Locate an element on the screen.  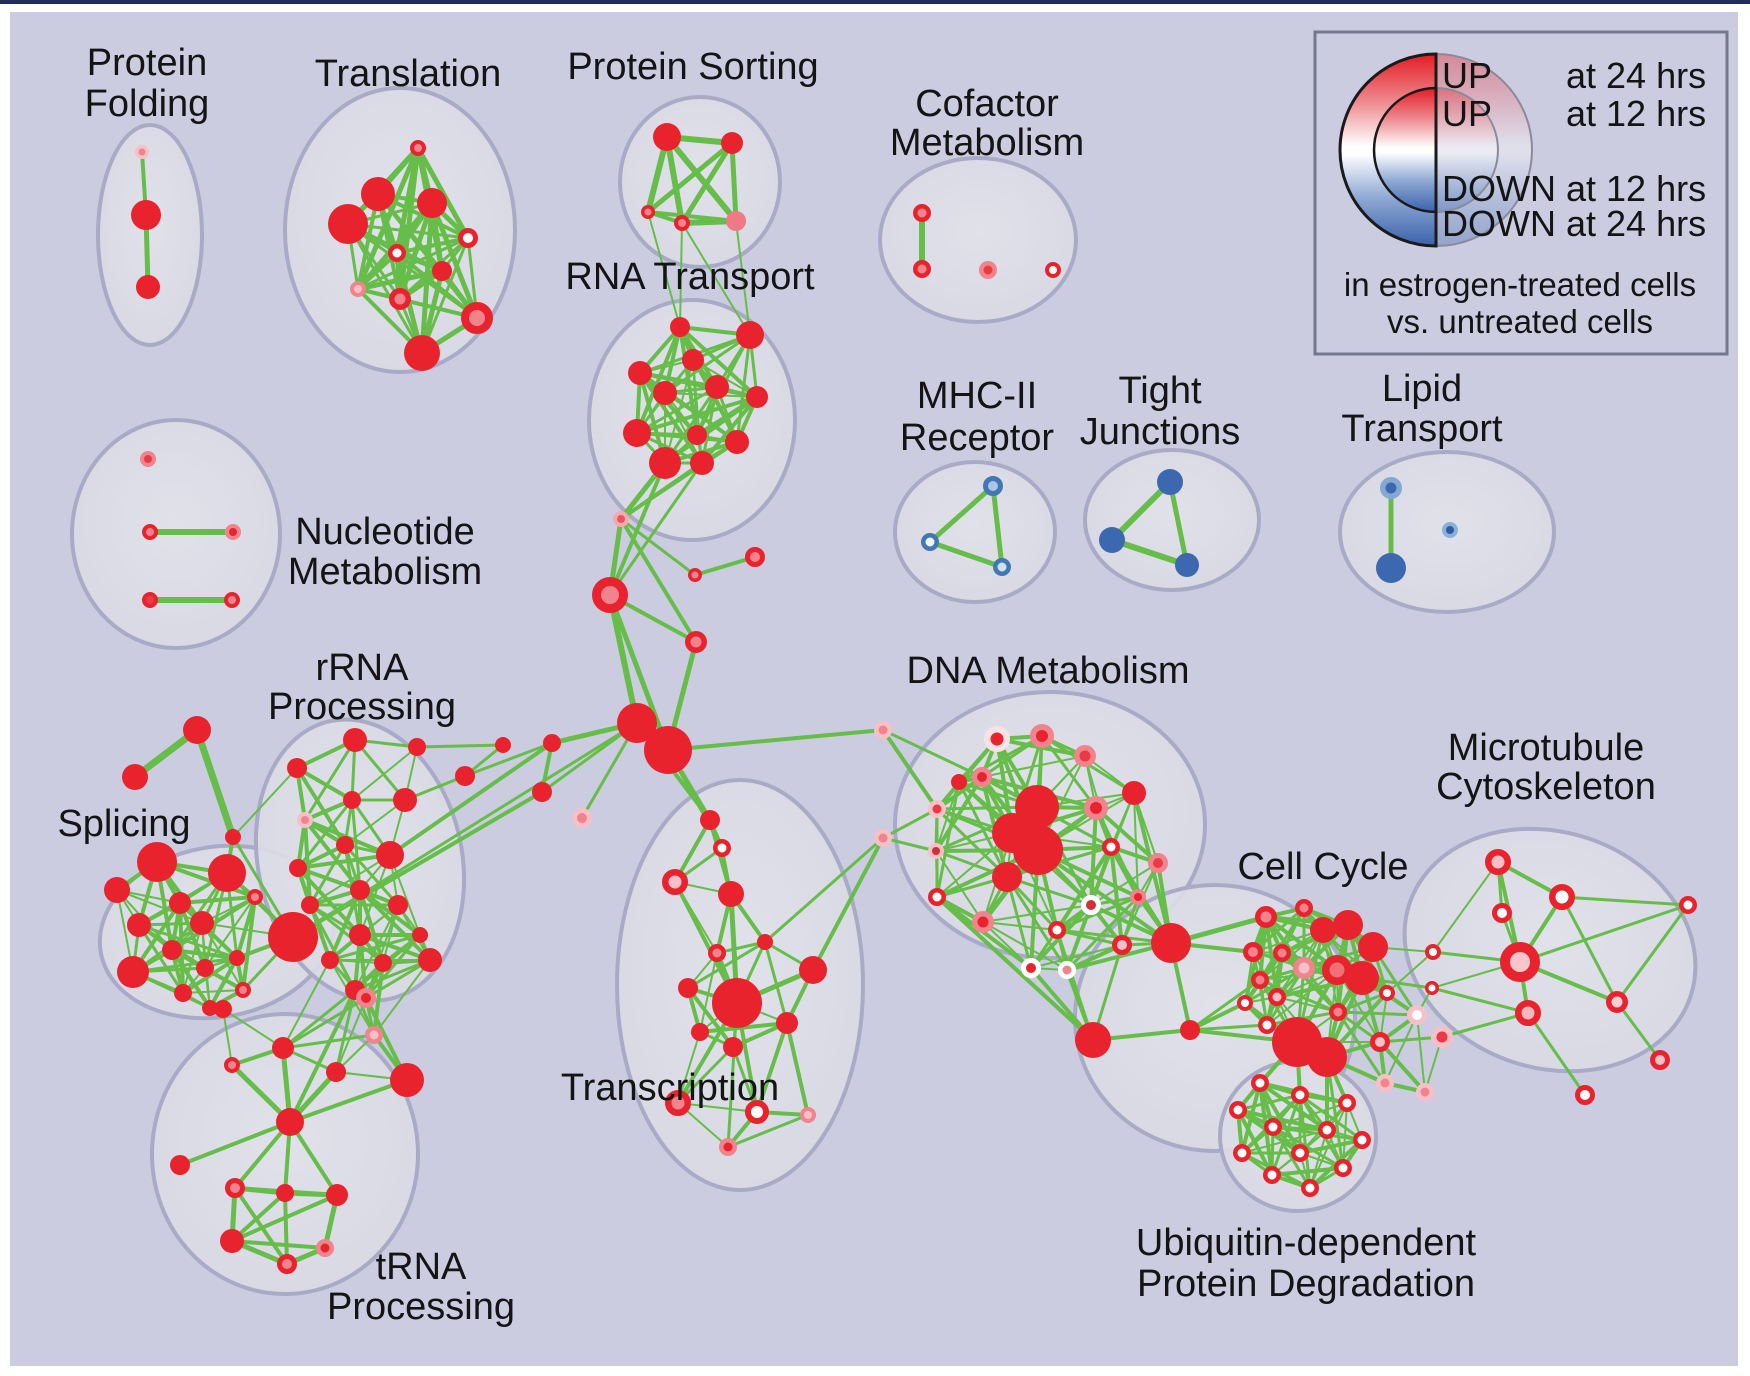
cluster-label-trna: tRNA is located at coordinates (421, 1267).